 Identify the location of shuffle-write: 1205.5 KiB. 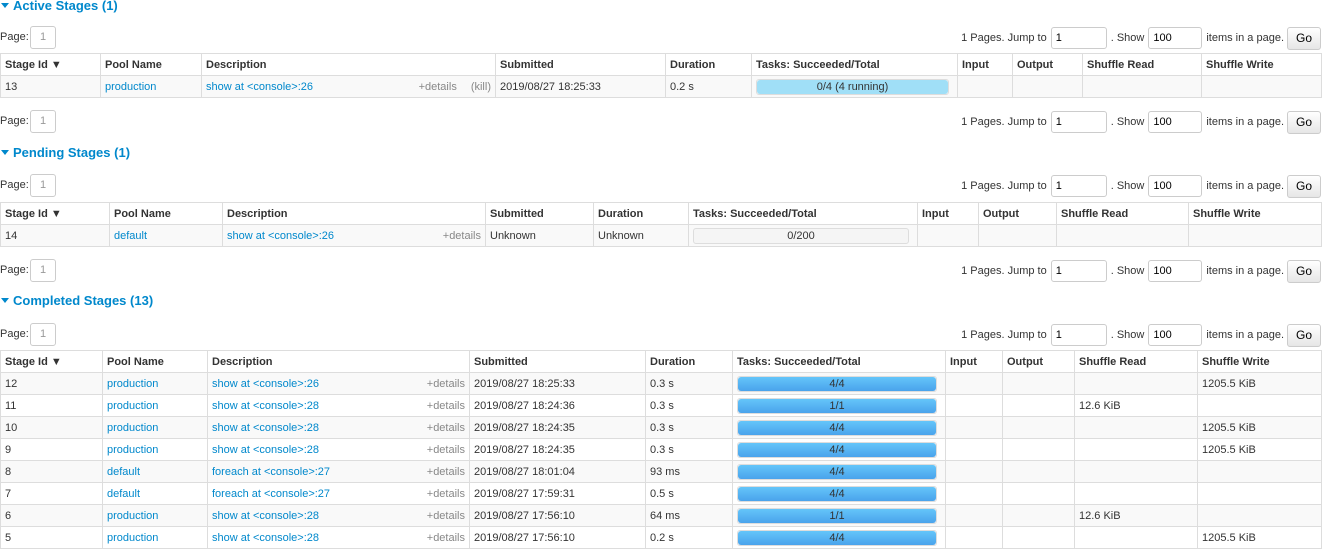
(1259, 427).